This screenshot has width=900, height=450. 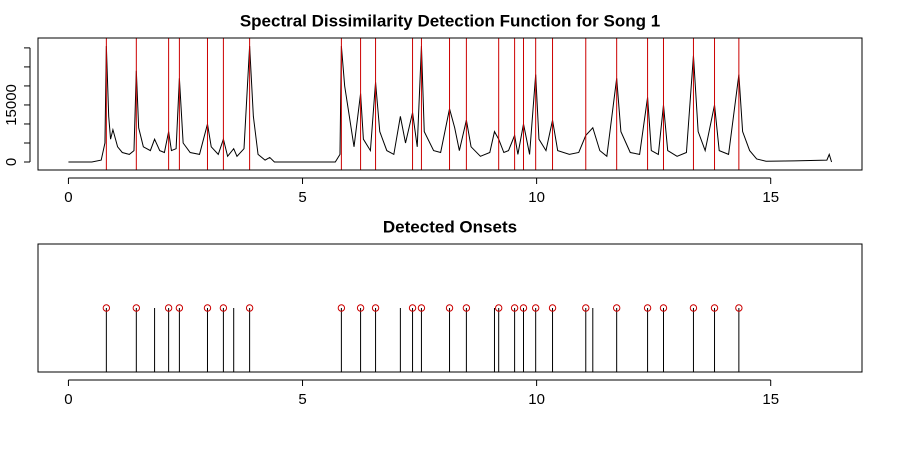 I want to click on y-tick-label: 15000, so click(x=11, y=105).